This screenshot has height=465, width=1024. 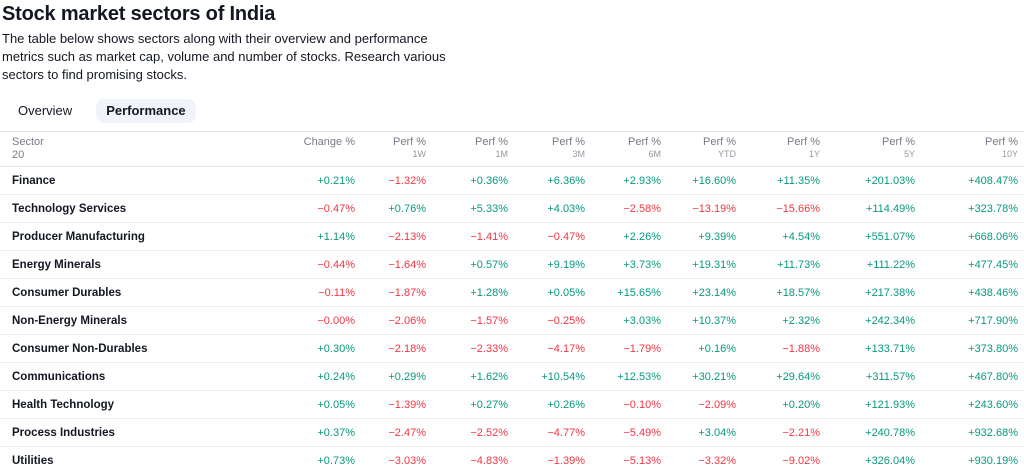 What do you see at coordinates (469, 264) in the screenshot?
I see `perf-value: +0.57%` at bounding box center [469, 264].